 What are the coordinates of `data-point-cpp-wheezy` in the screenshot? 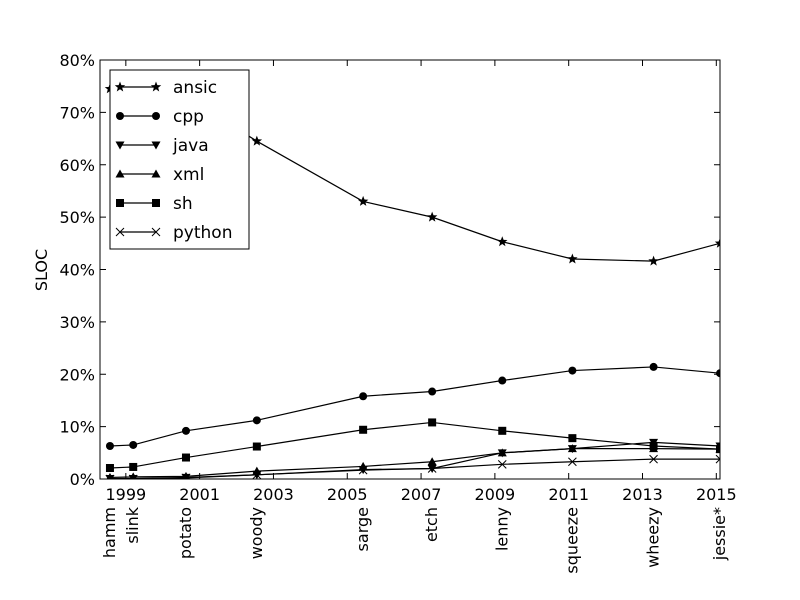 It's located at (653, 366).